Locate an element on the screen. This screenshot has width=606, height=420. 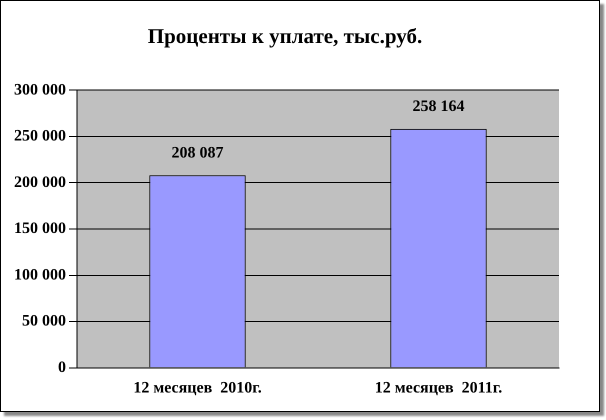
y-tick-label: 200 000 is located at coordinates (40, 182).